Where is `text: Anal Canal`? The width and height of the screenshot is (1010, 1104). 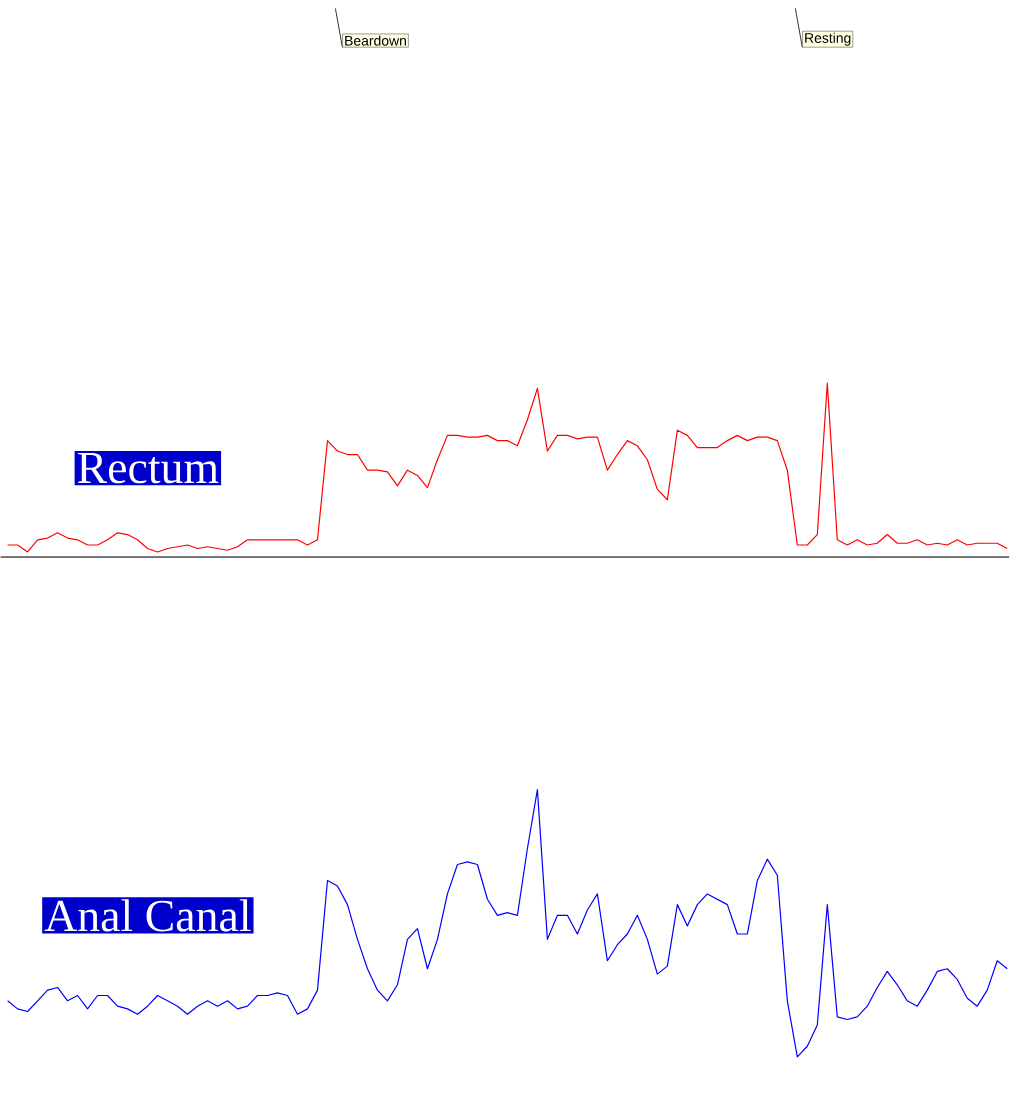 text: Anal Canal is located at coordinates (147, 915).